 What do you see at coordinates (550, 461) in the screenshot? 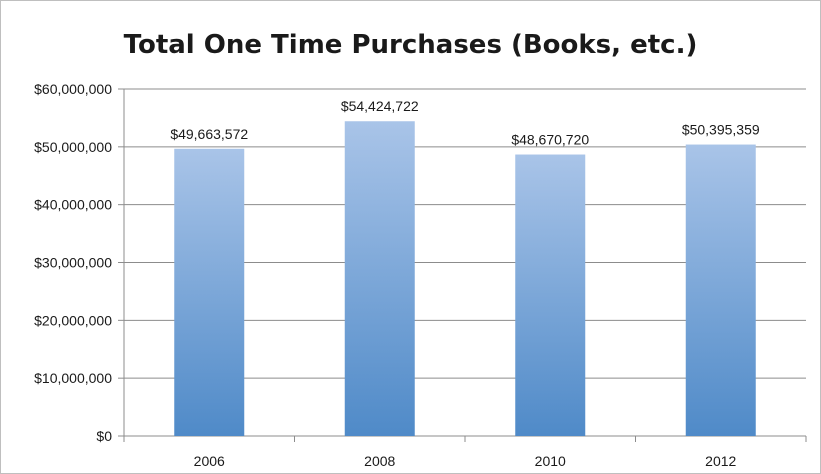
I see `x-tick-label: 2010` at bounding box center [550, 461].